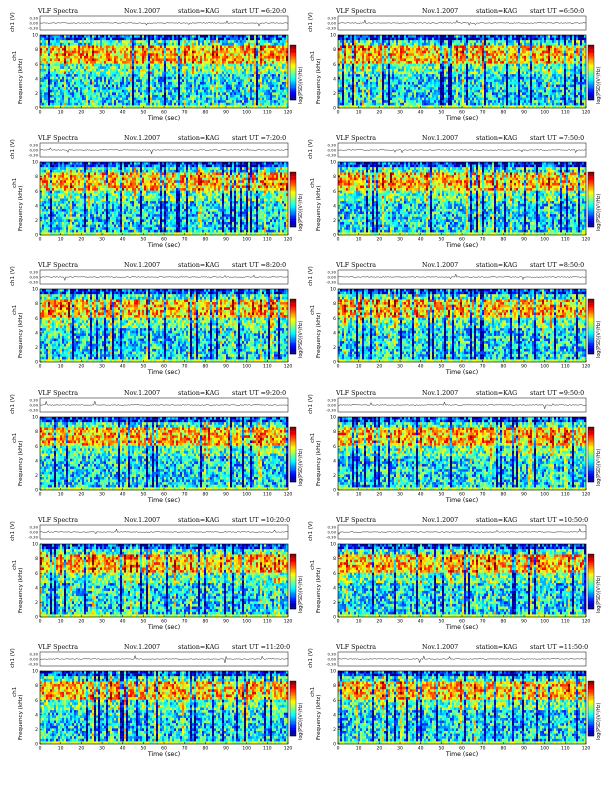 Image resolution: width=612 pixels, height=792 pixels. Describe the element at coordinates (359, 240) in the screenshot. I see `x-tick-label: 10` at that location.